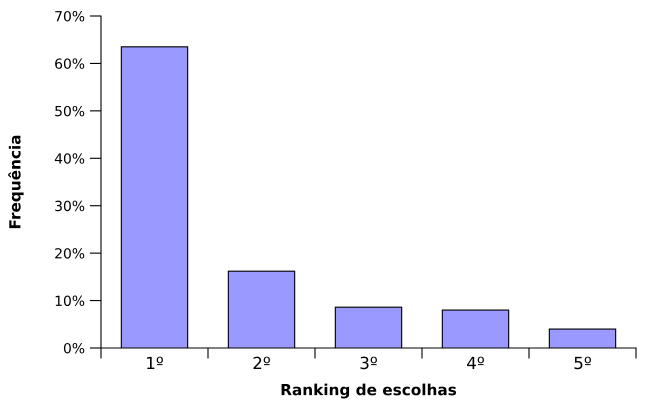 The height and width of the screenshot is (411, 647). Describe the element at coordinates (69, 253) in the screenshot. I see `y-tick-label: 20%` at that location.